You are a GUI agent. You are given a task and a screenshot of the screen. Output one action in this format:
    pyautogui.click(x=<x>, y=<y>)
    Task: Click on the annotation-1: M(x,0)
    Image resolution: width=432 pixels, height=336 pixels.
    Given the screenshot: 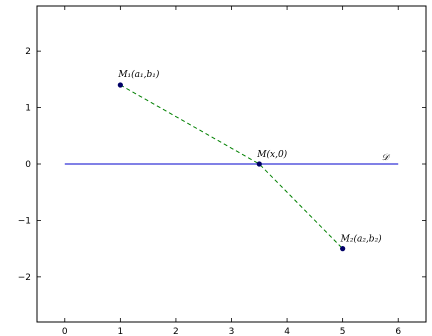 What is the action you would take?
    pyautogui.click(x=271, y=154)
    